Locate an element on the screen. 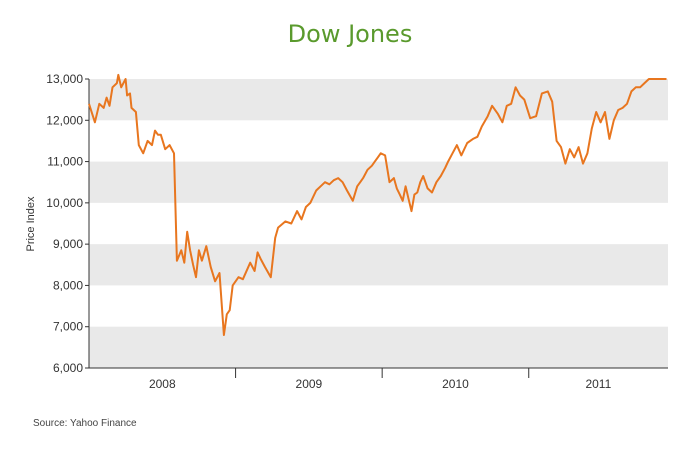 This screenshot has height=450, width=700. x-tick-label: 2011 is located at coordinates (598, 384).